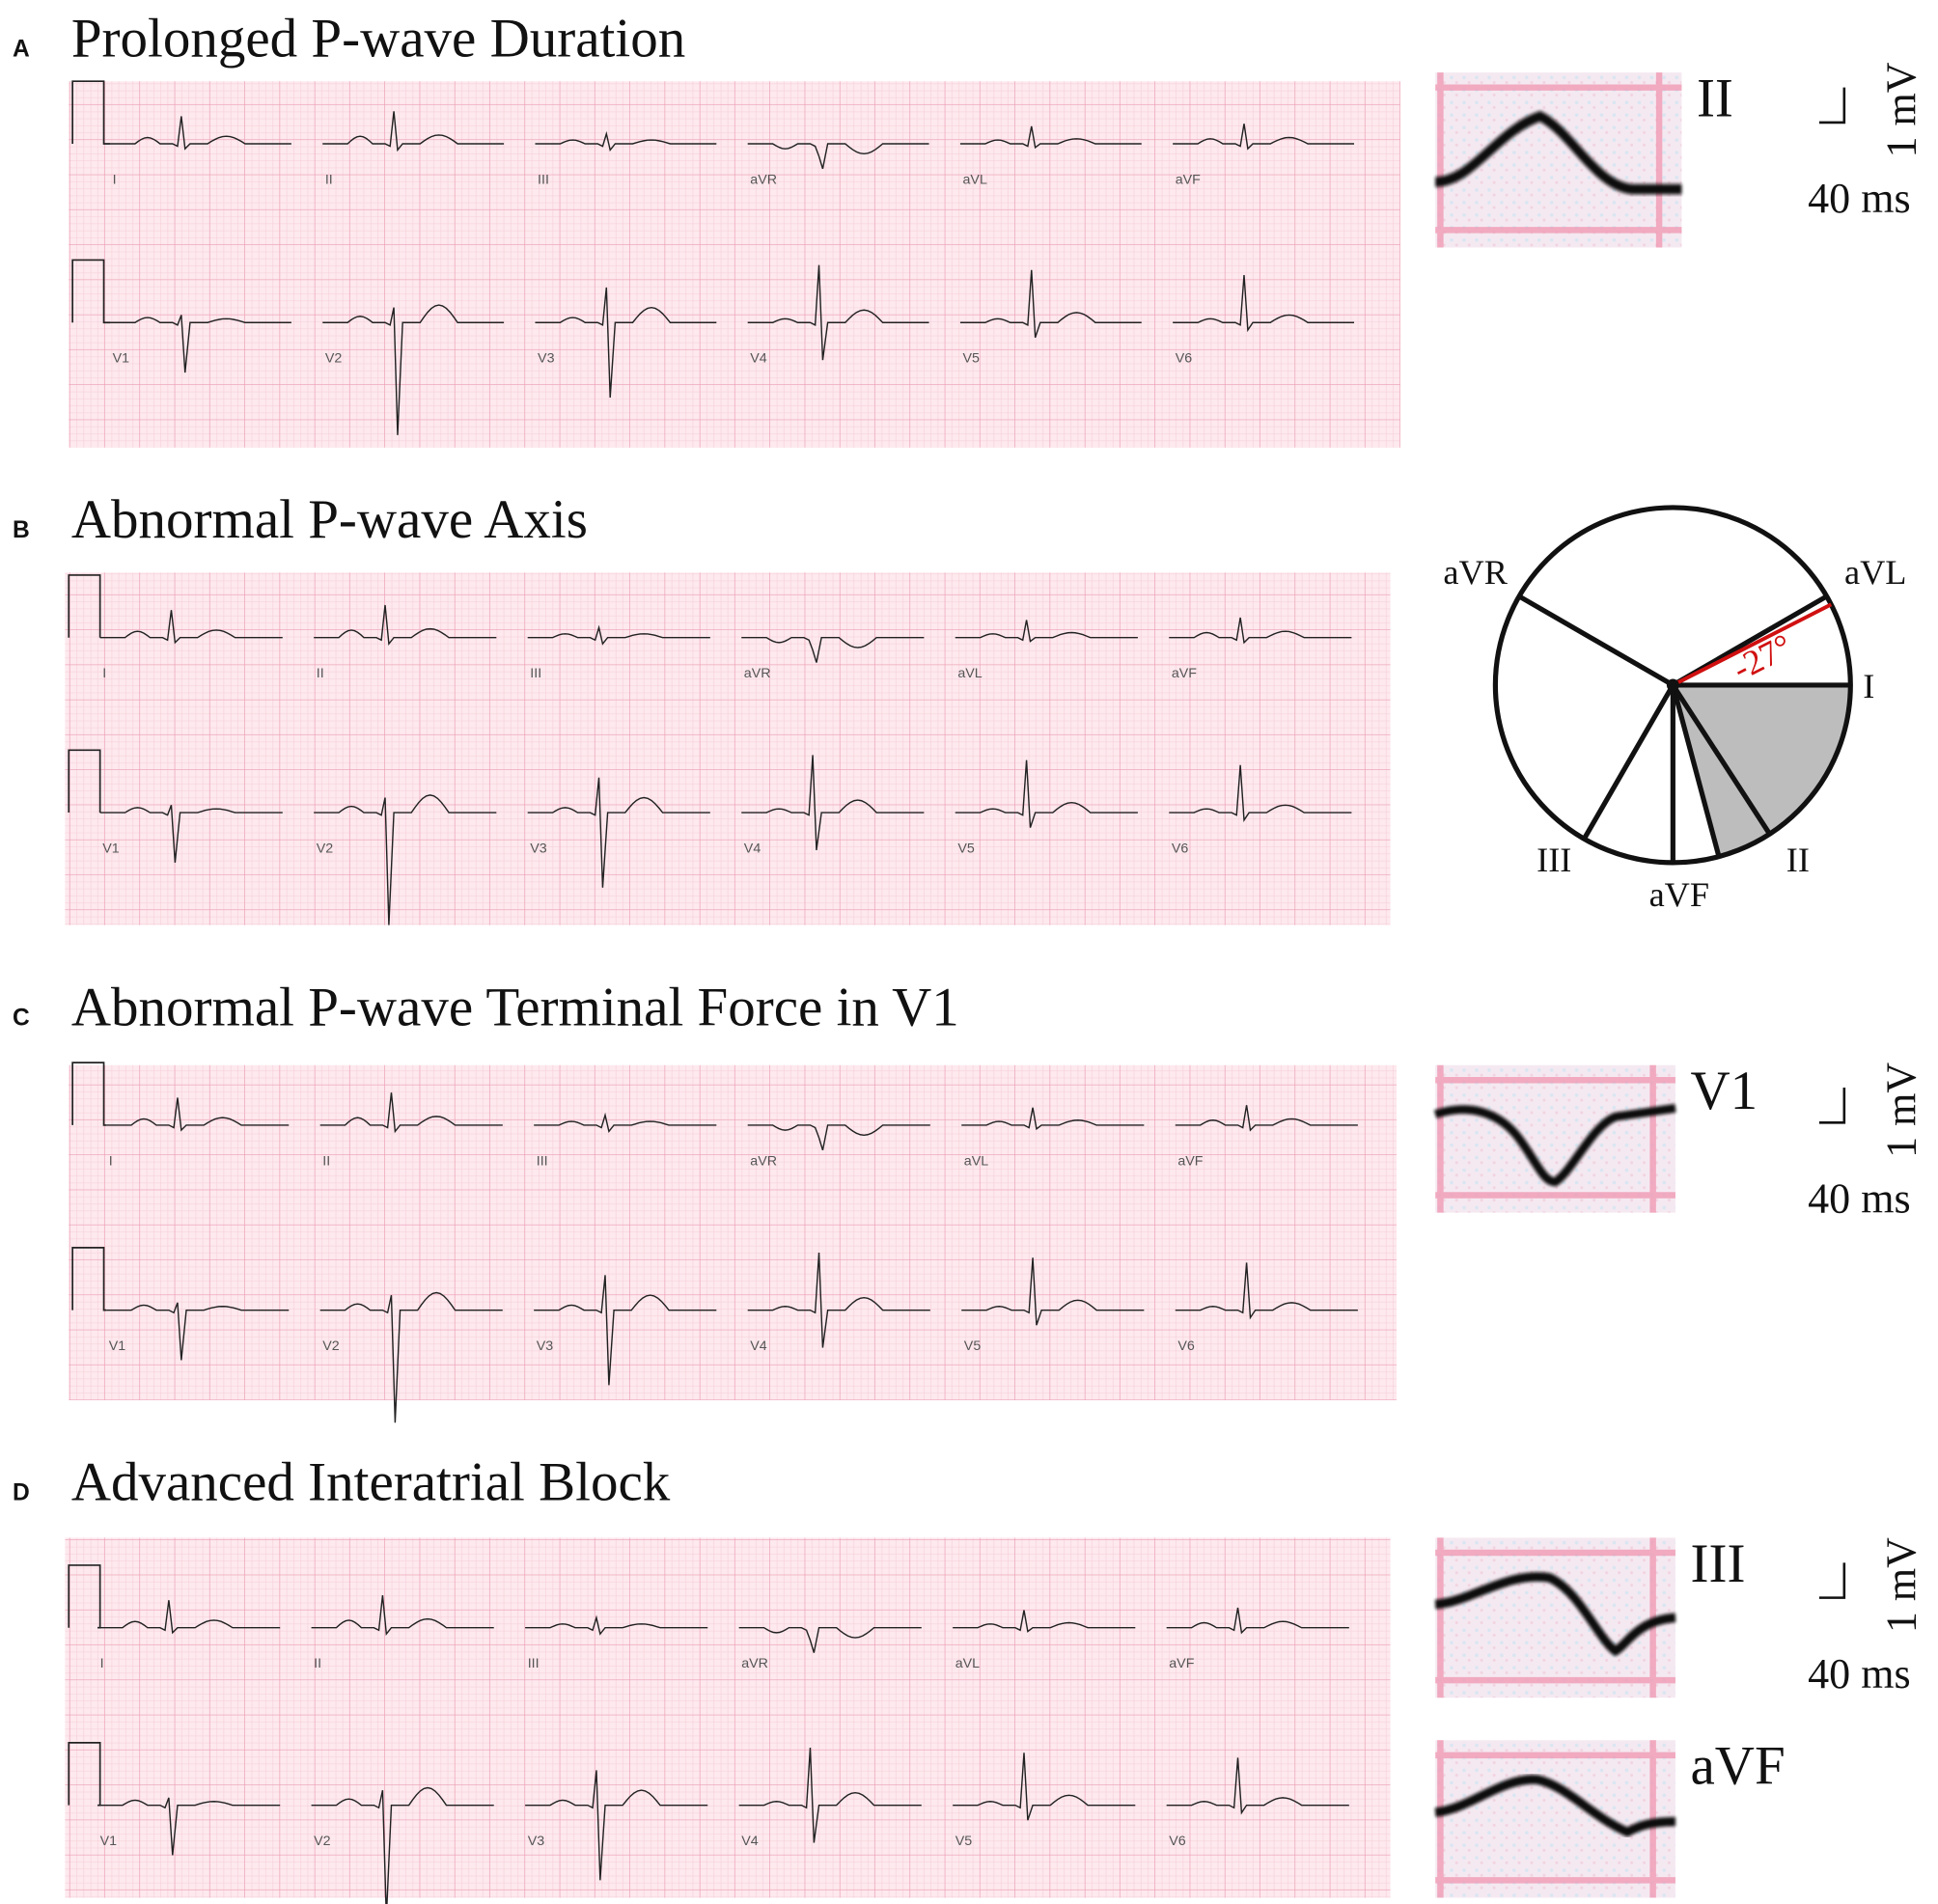 This screenshot has width=1938, height=1904. I want to click on panel-title: Abnormal P-wave Terminal Force in V1, so click(515, 1007).